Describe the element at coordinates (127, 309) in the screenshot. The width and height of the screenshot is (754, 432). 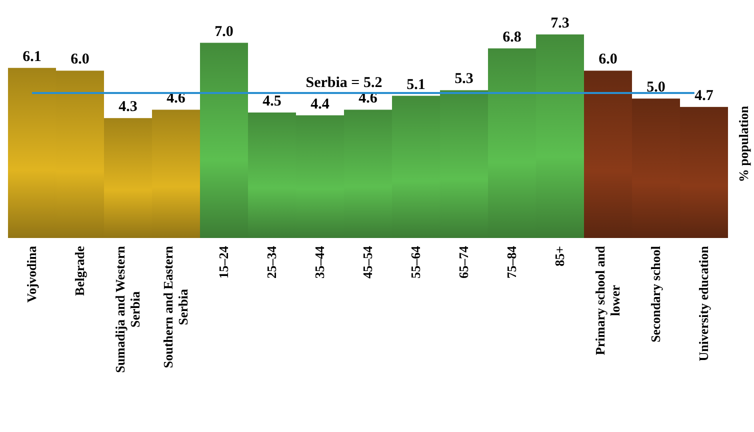
I see `x-tick-label: Sumadija and Western Serbia` at that location.